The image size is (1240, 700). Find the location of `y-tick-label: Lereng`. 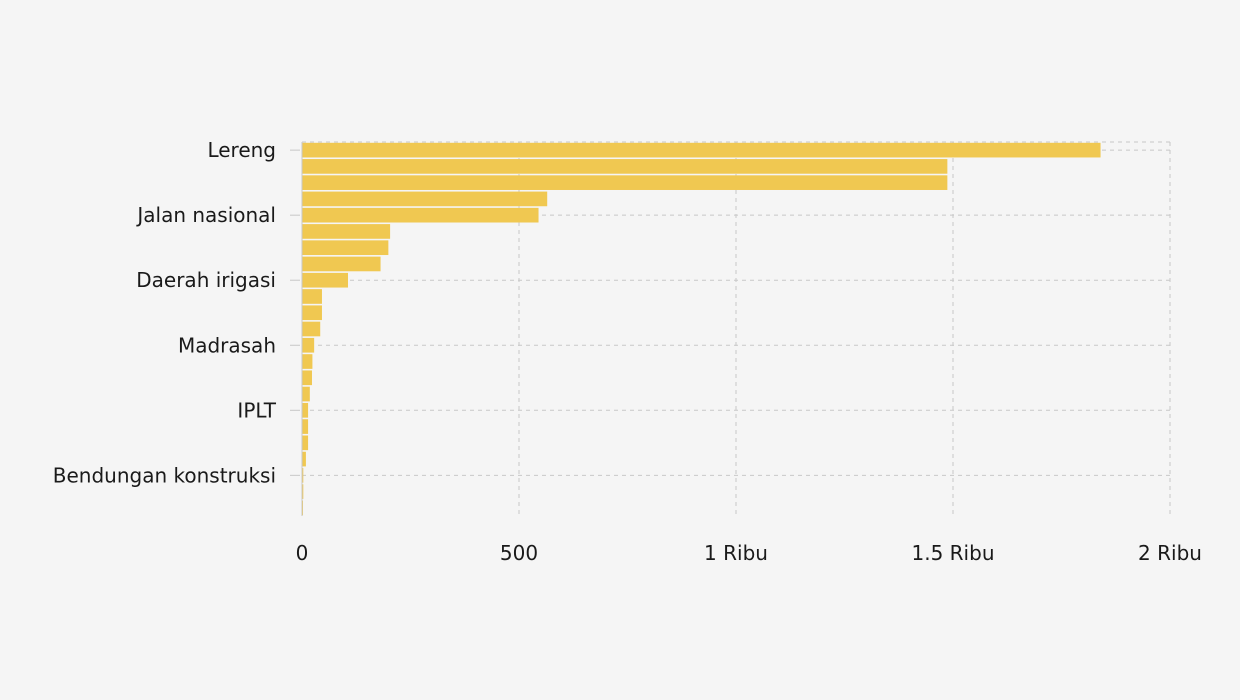

y-tick-label: Lereng is located at coordinates (241, 150).